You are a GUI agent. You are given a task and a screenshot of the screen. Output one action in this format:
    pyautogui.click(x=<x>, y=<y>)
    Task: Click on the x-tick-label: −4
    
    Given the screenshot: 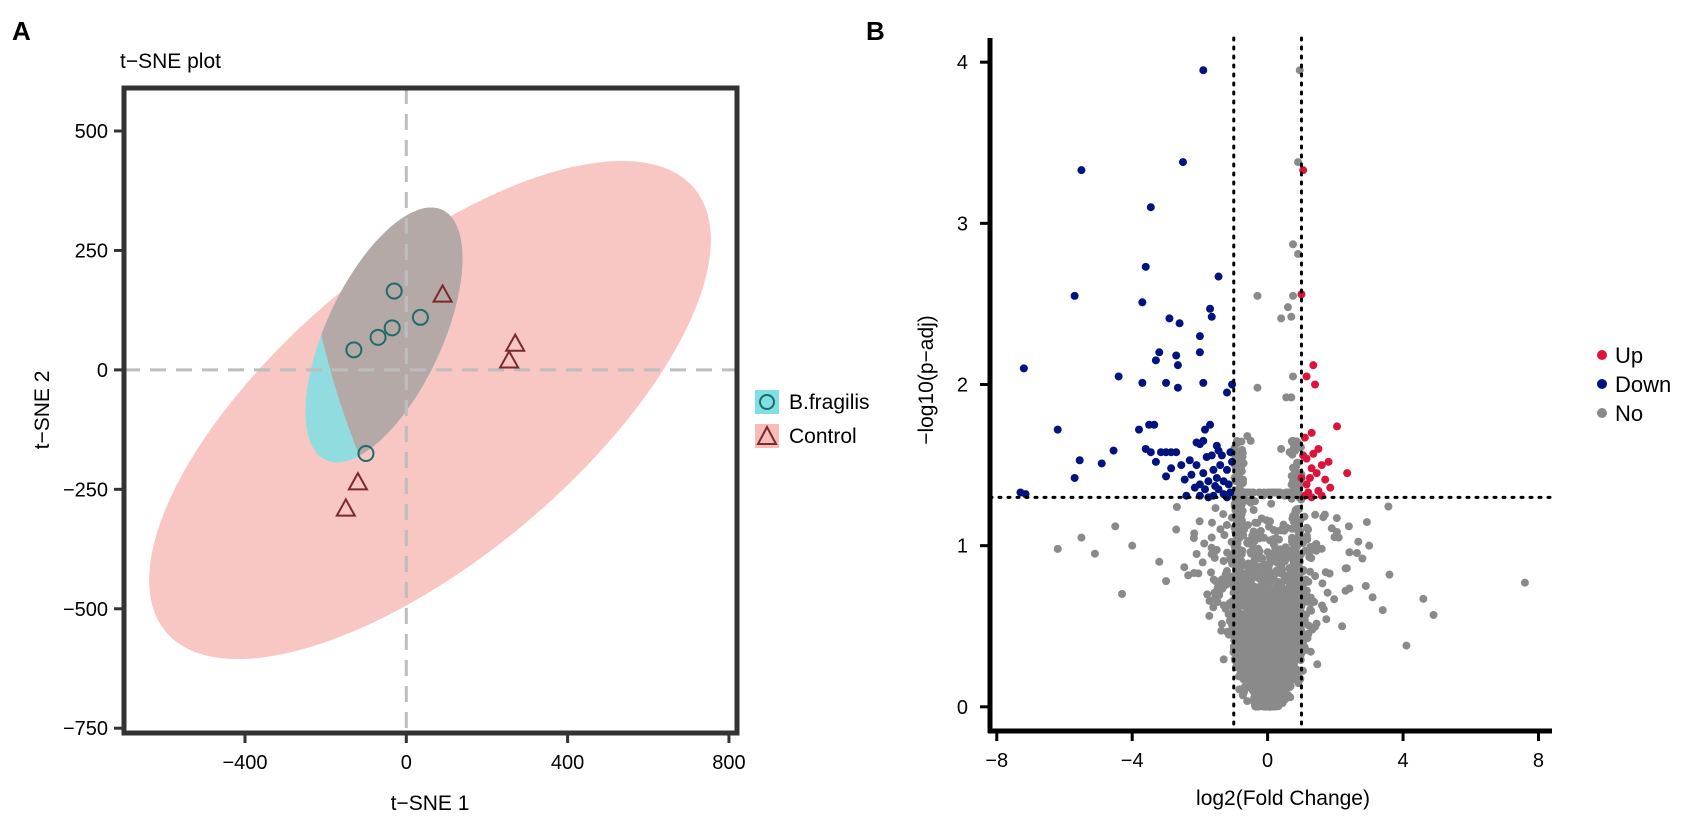 What is the action you would take?
    pyautogui.click(x=1132, y=761)
    